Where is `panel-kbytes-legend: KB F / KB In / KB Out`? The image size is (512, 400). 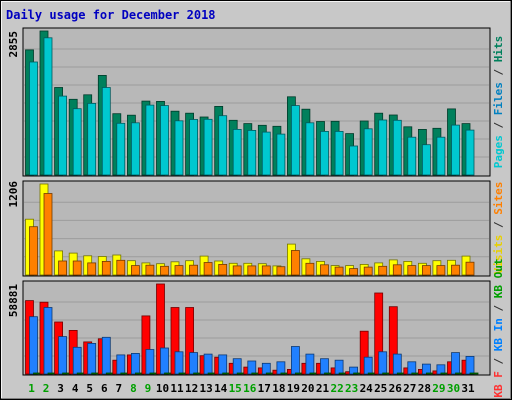 panel-kbytes-legend: KB F / KB In / KB Out is located at coordinates (498, 327).